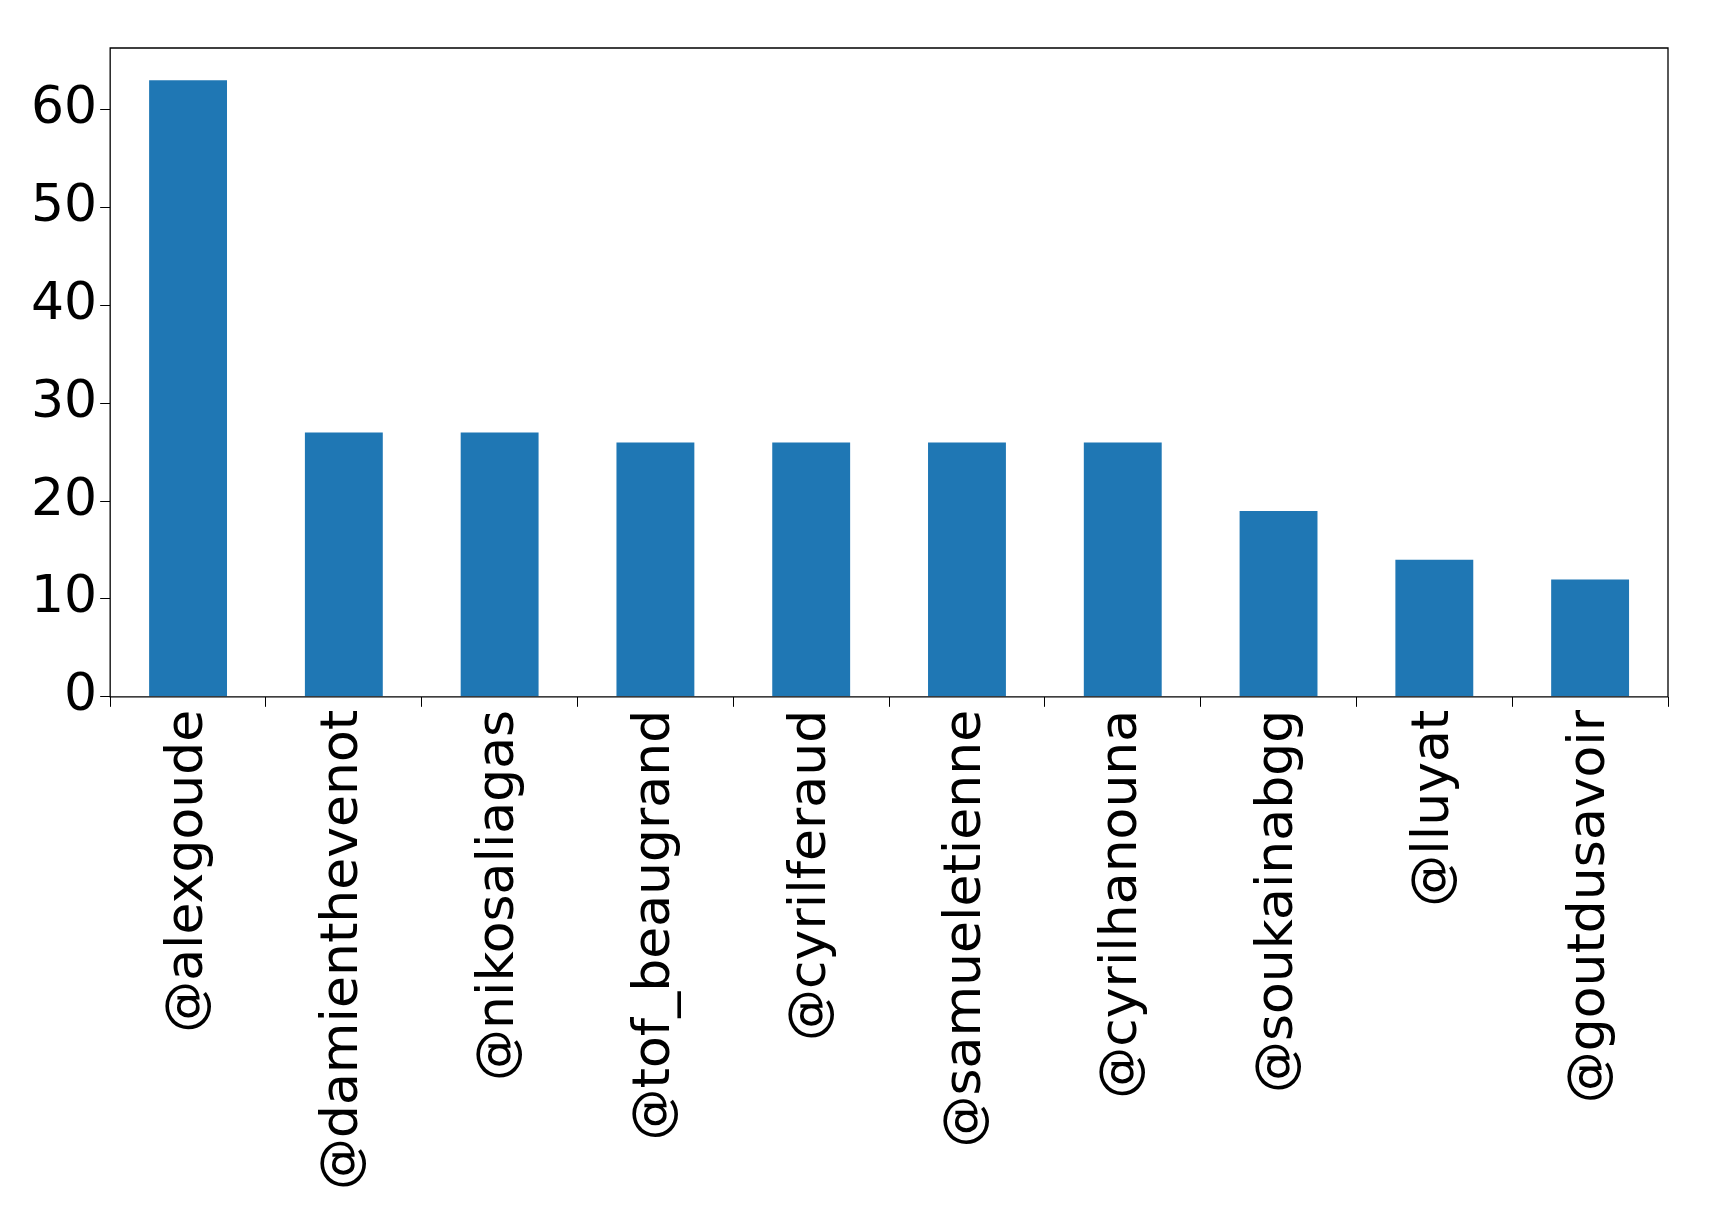 This screenshot has height=1205, width=1719. I want to click on x-tick-label: @cyrilferaud, so click(806, 875).